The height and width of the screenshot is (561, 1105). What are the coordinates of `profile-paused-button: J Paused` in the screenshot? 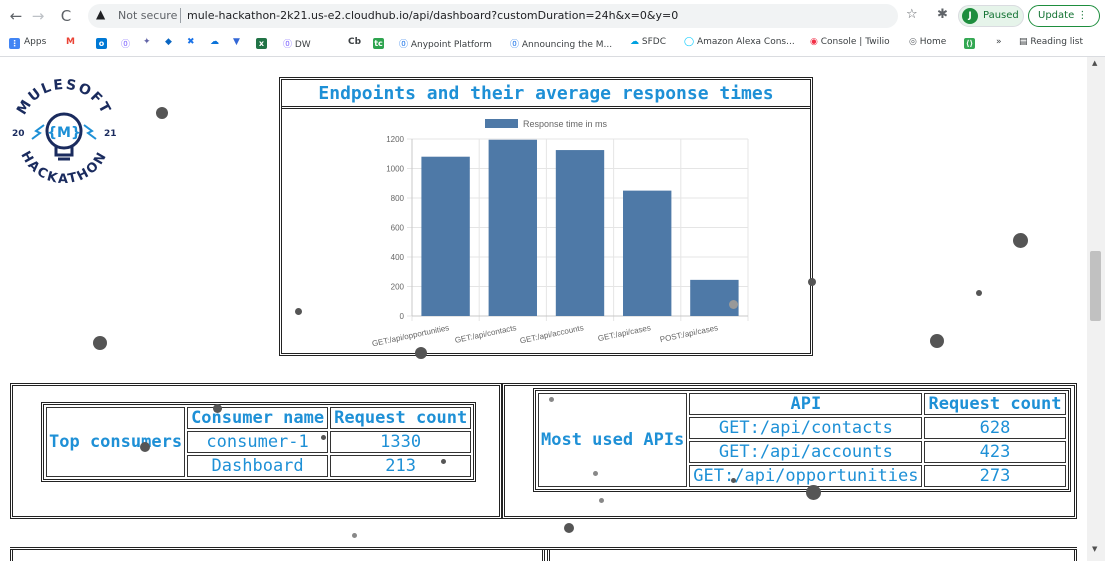 It's located at (991, 16).